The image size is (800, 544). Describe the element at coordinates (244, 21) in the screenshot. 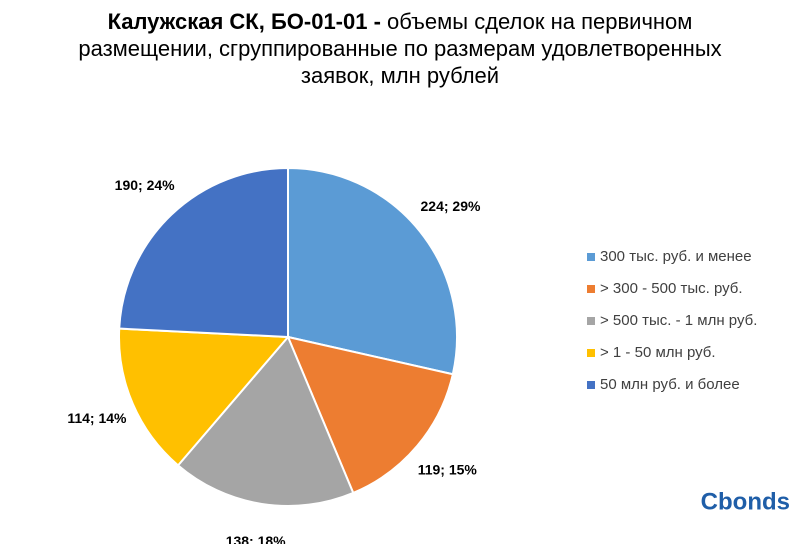

I see `title-bold: Калужская СК, БО-01-01 -` at that location.